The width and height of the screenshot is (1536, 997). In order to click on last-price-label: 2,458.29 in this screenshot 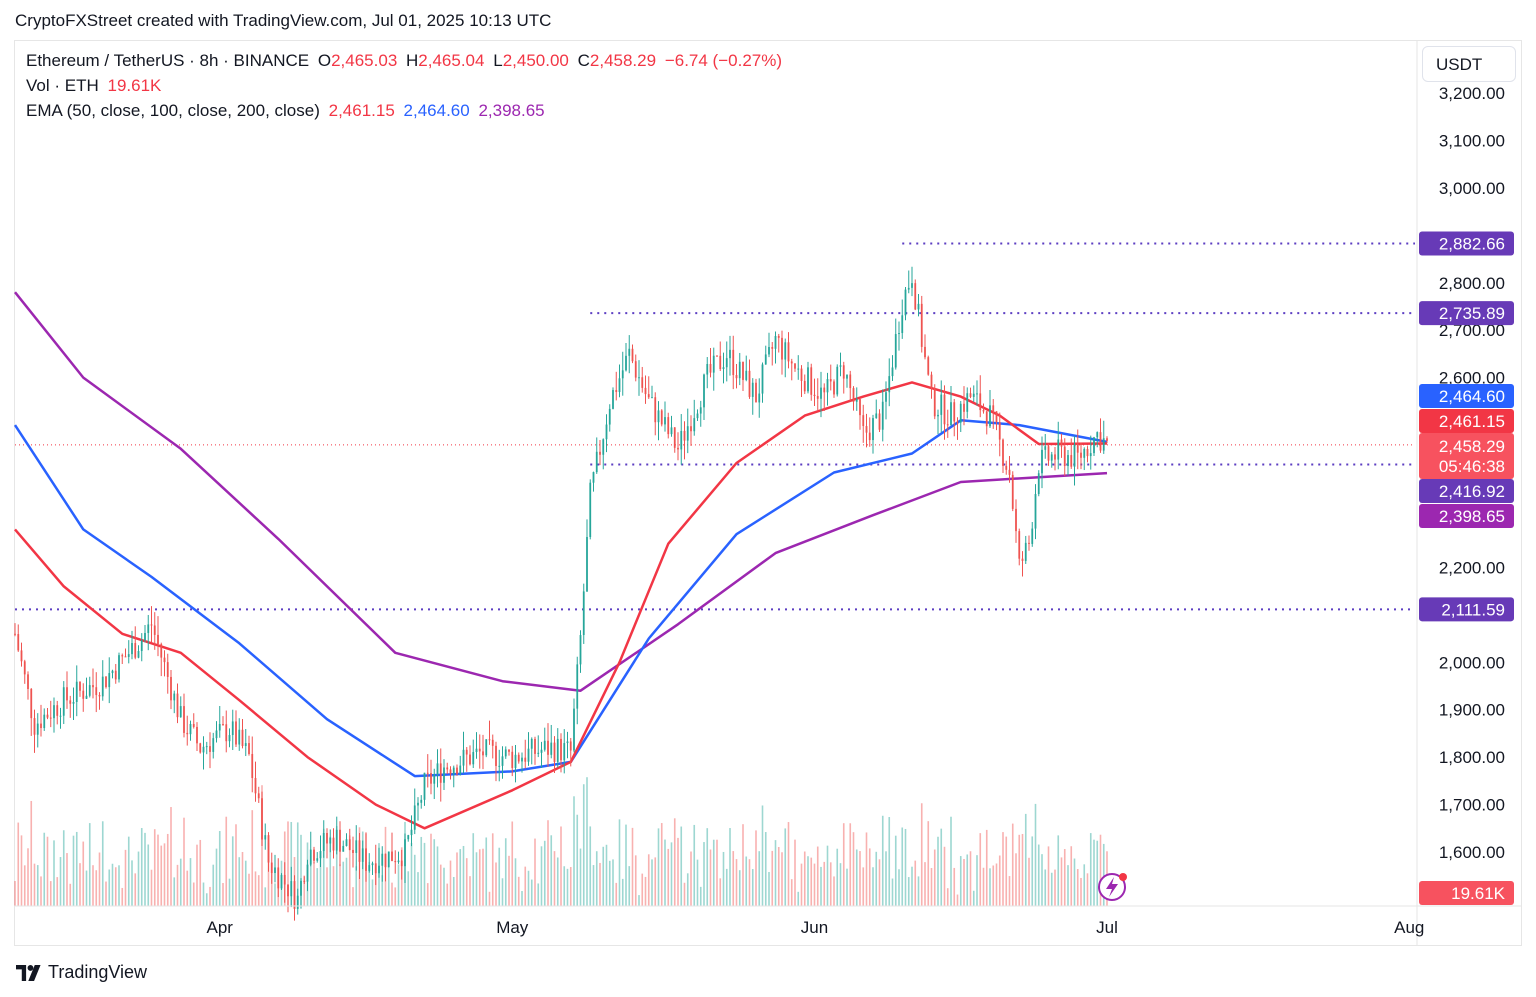, I will do `click(1472, 446)`.